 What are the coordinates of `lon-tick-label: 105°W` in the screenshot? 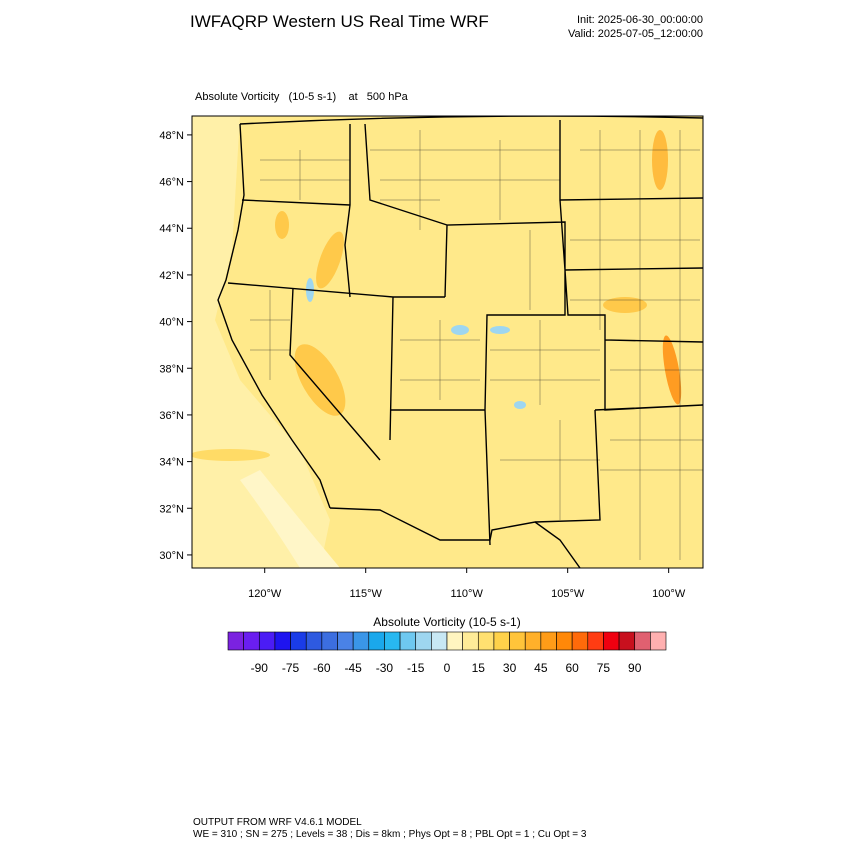 It's located at (568, 594).